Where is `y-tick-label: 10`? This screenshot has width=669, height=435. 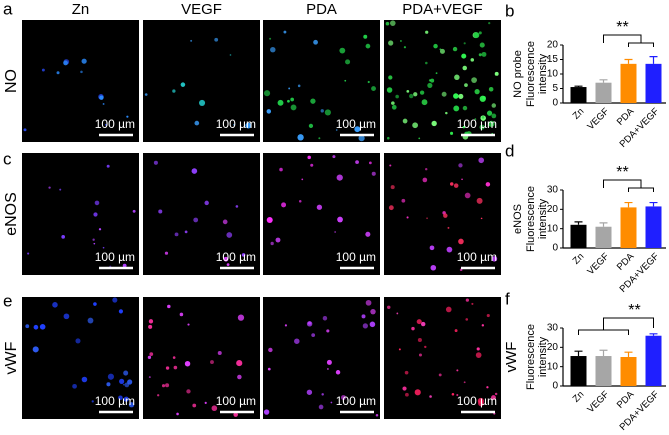
y-tick-label: 10 is located at coordinates (553, 366).